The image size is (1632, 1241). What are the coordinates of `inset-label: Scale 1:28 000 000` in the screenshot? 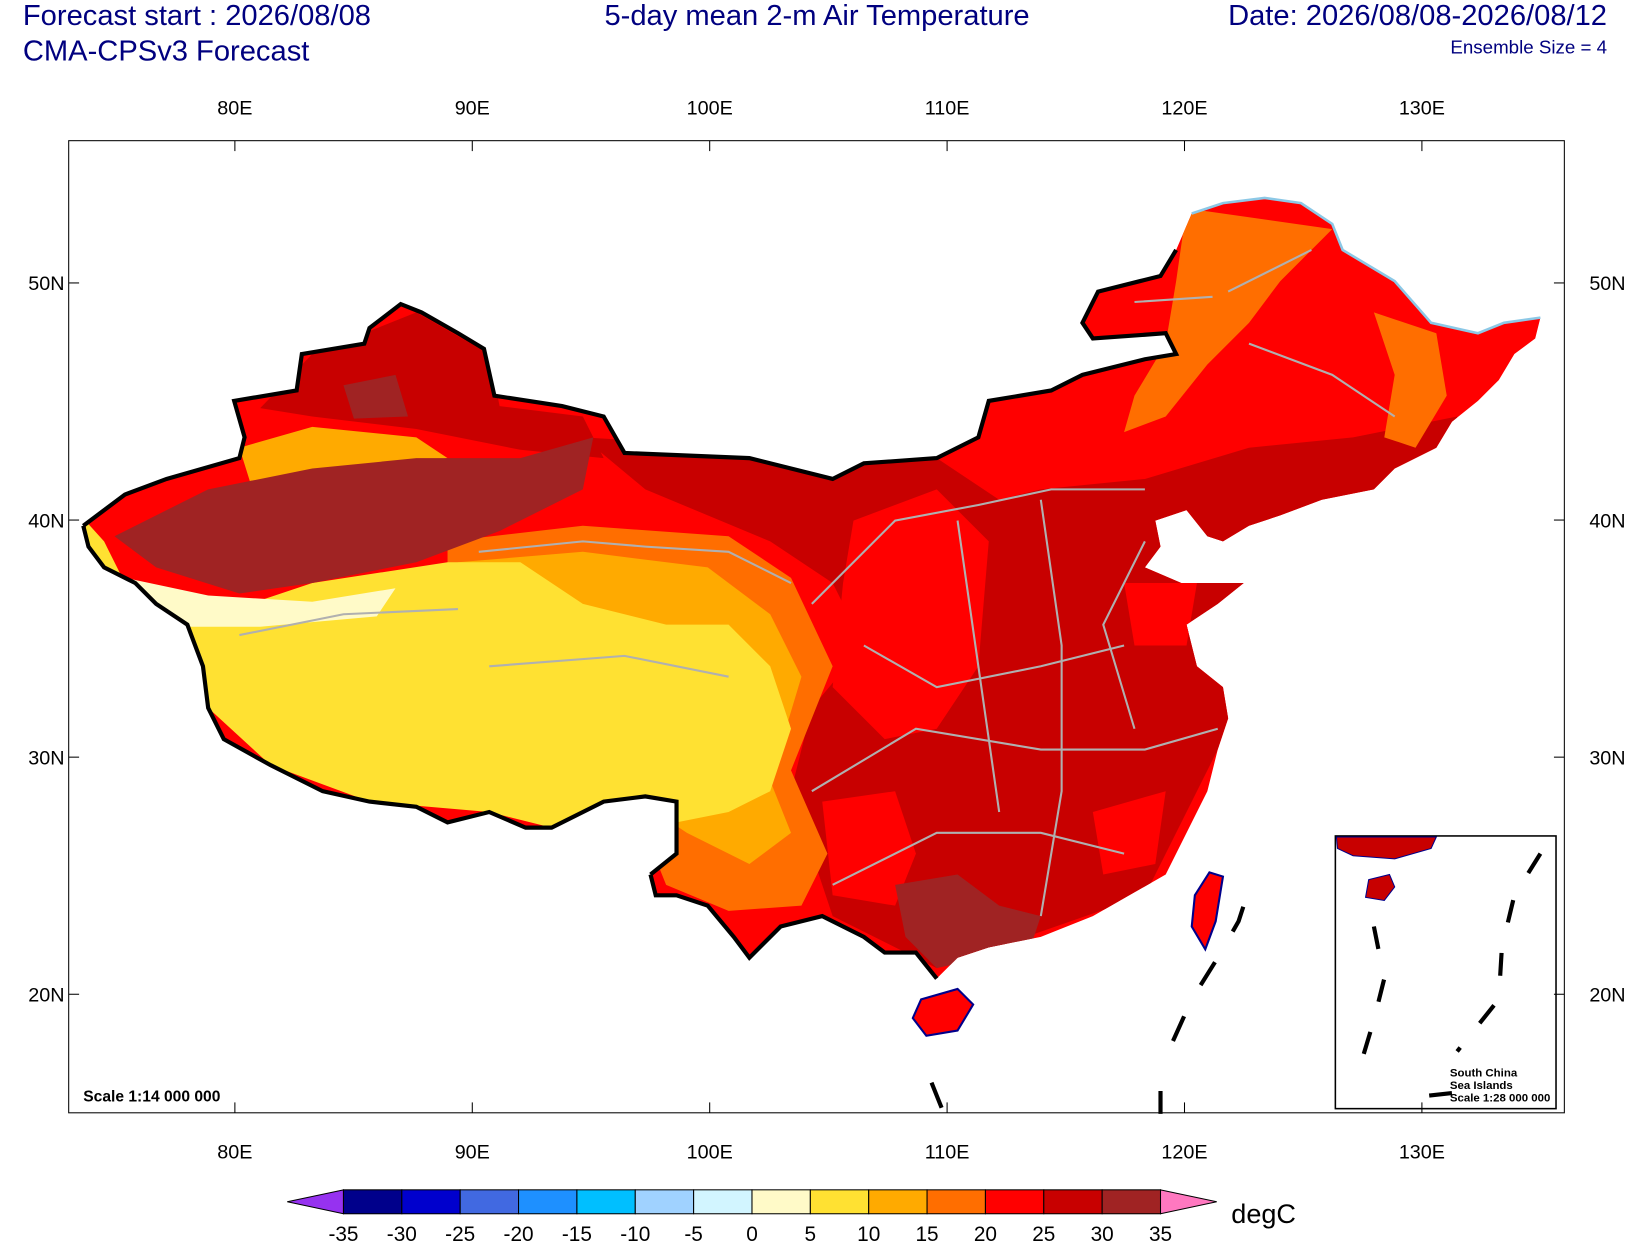 It's located at (1500, 1098).